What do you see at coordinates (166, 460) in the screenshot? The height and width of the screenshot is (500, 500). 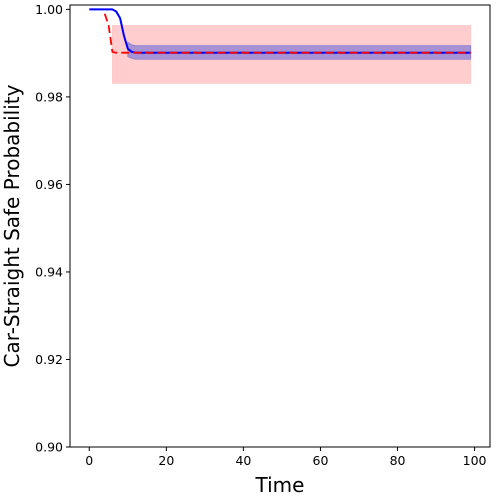 I see `x-tick-label: 20` at bounding box center [166, 460].